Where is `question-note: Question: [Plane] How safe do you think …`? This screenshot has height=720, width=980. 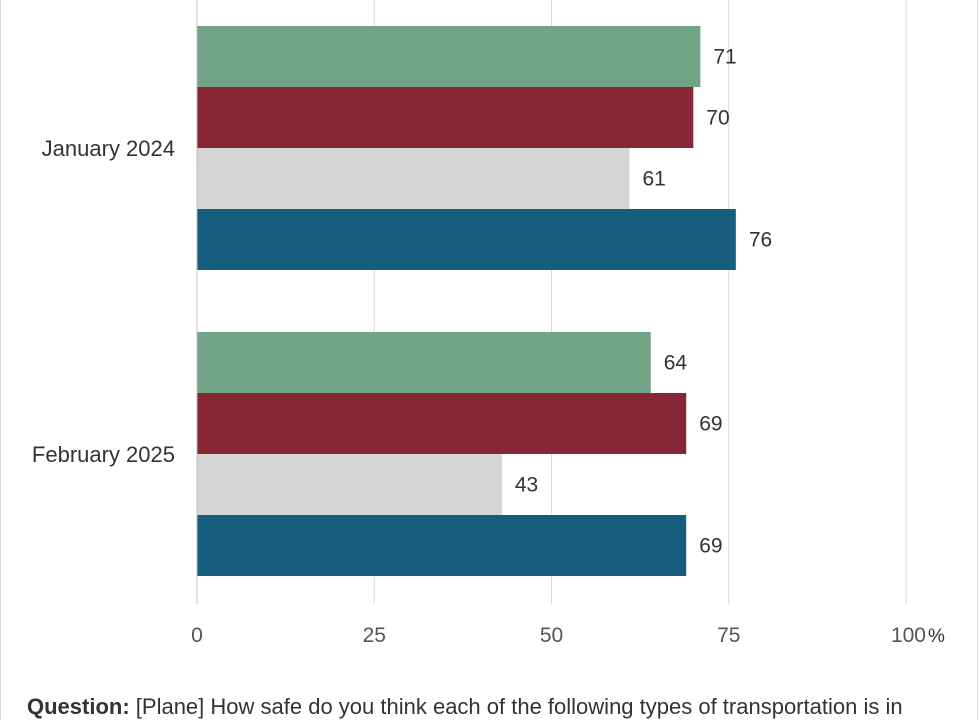 question-note: Question: [Plane] How safe do you think … is located at coordinates (497, 707).